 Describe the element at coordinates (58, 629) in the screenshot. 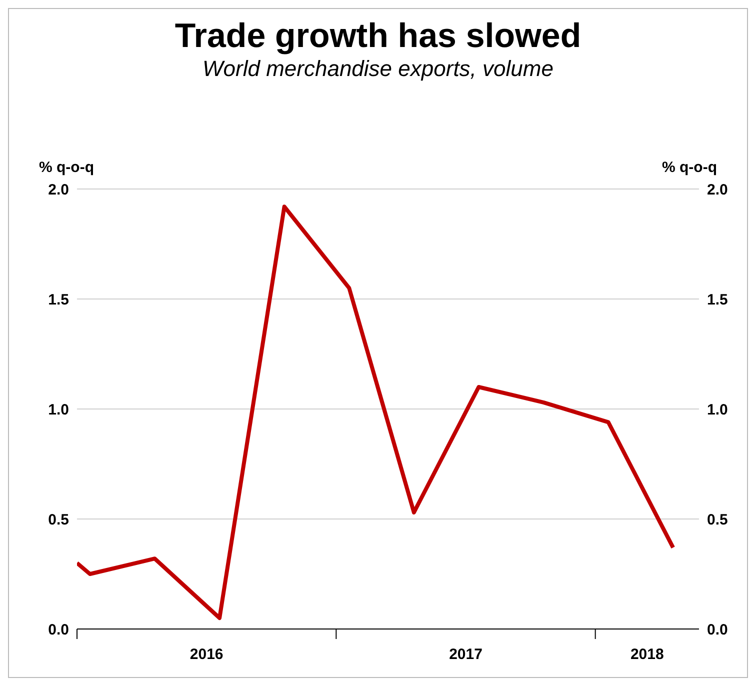

I see `y-tick-label: 0.0` at that location.